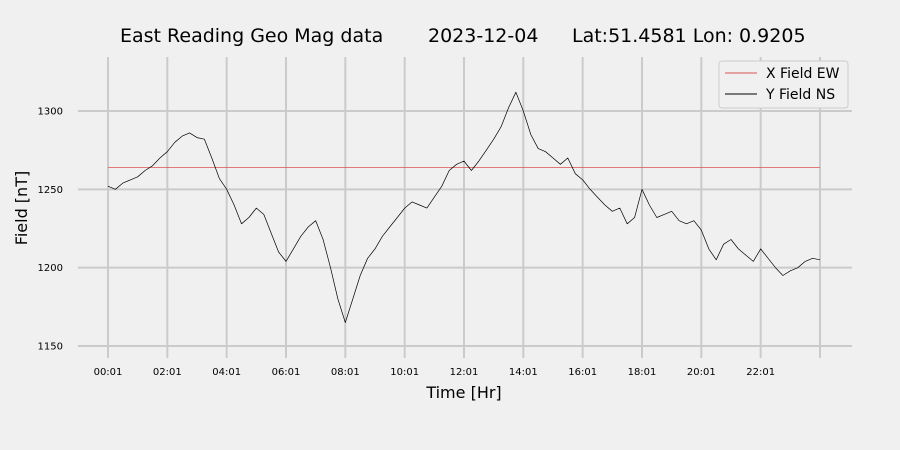  I want to click on legend: X Field EW Y Field NS, so click(783, 84).